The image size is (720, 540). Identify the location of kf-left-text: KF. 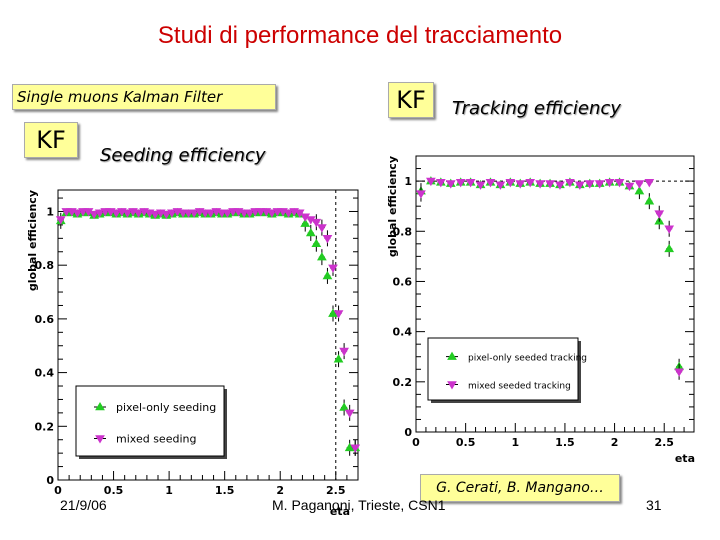
(51, 140).